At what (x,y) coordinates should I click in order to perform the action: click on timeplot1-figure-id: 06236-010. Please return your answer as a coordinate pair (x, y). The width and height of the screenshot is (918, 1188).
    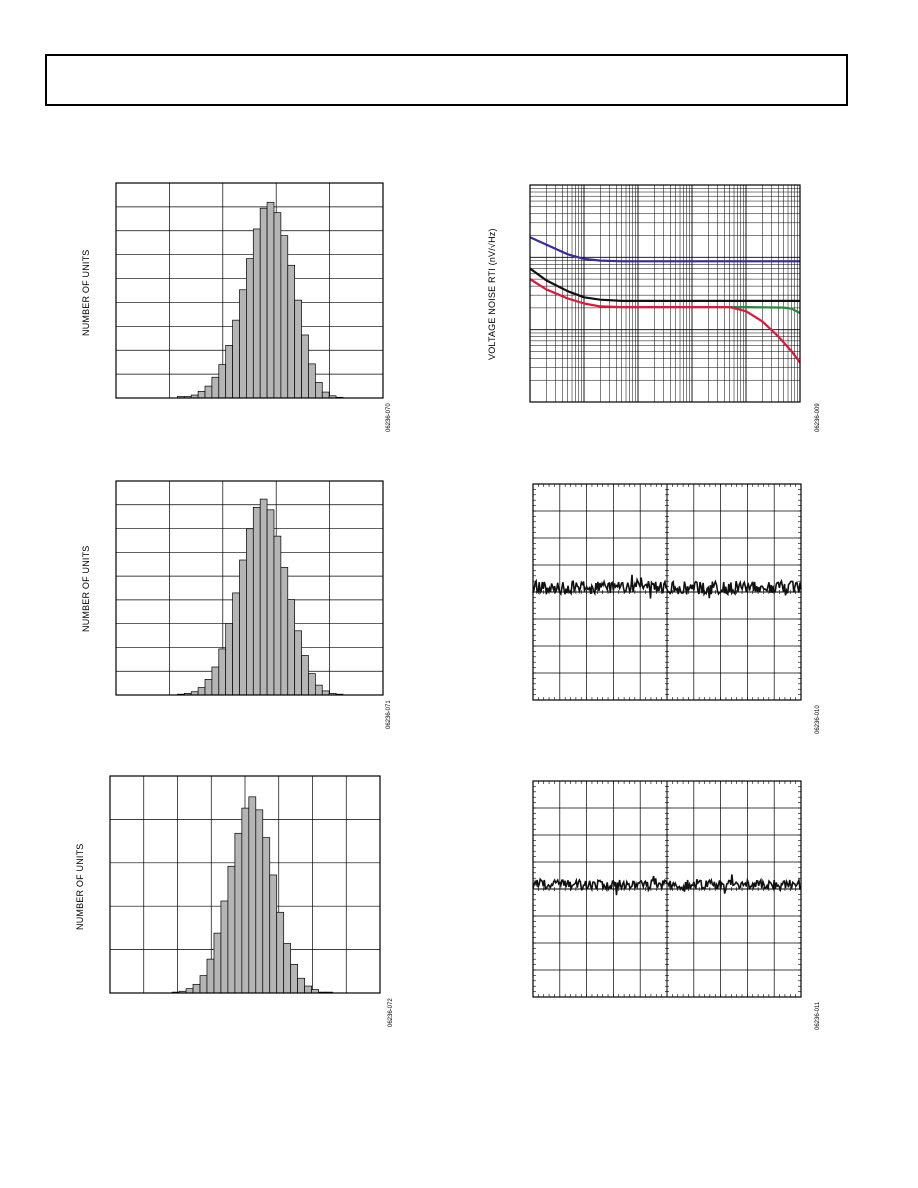
    Looking at the image, I should click on (818, 719).